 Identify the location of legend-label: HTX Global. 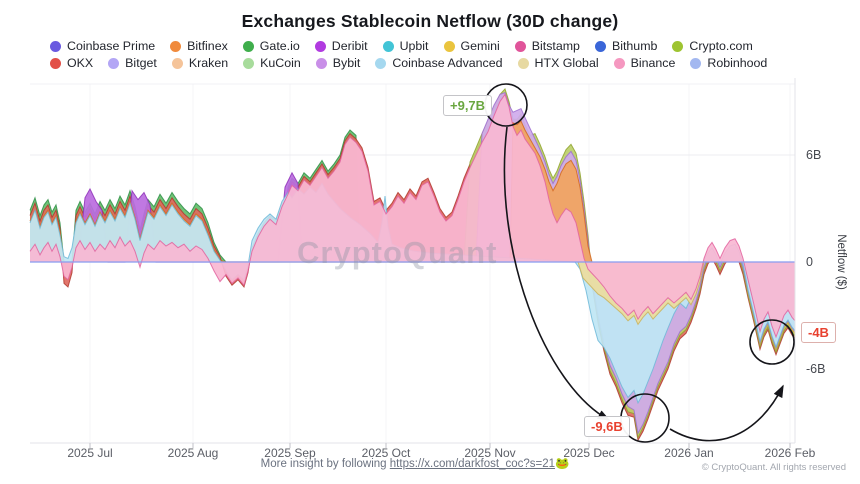
(566, 63).